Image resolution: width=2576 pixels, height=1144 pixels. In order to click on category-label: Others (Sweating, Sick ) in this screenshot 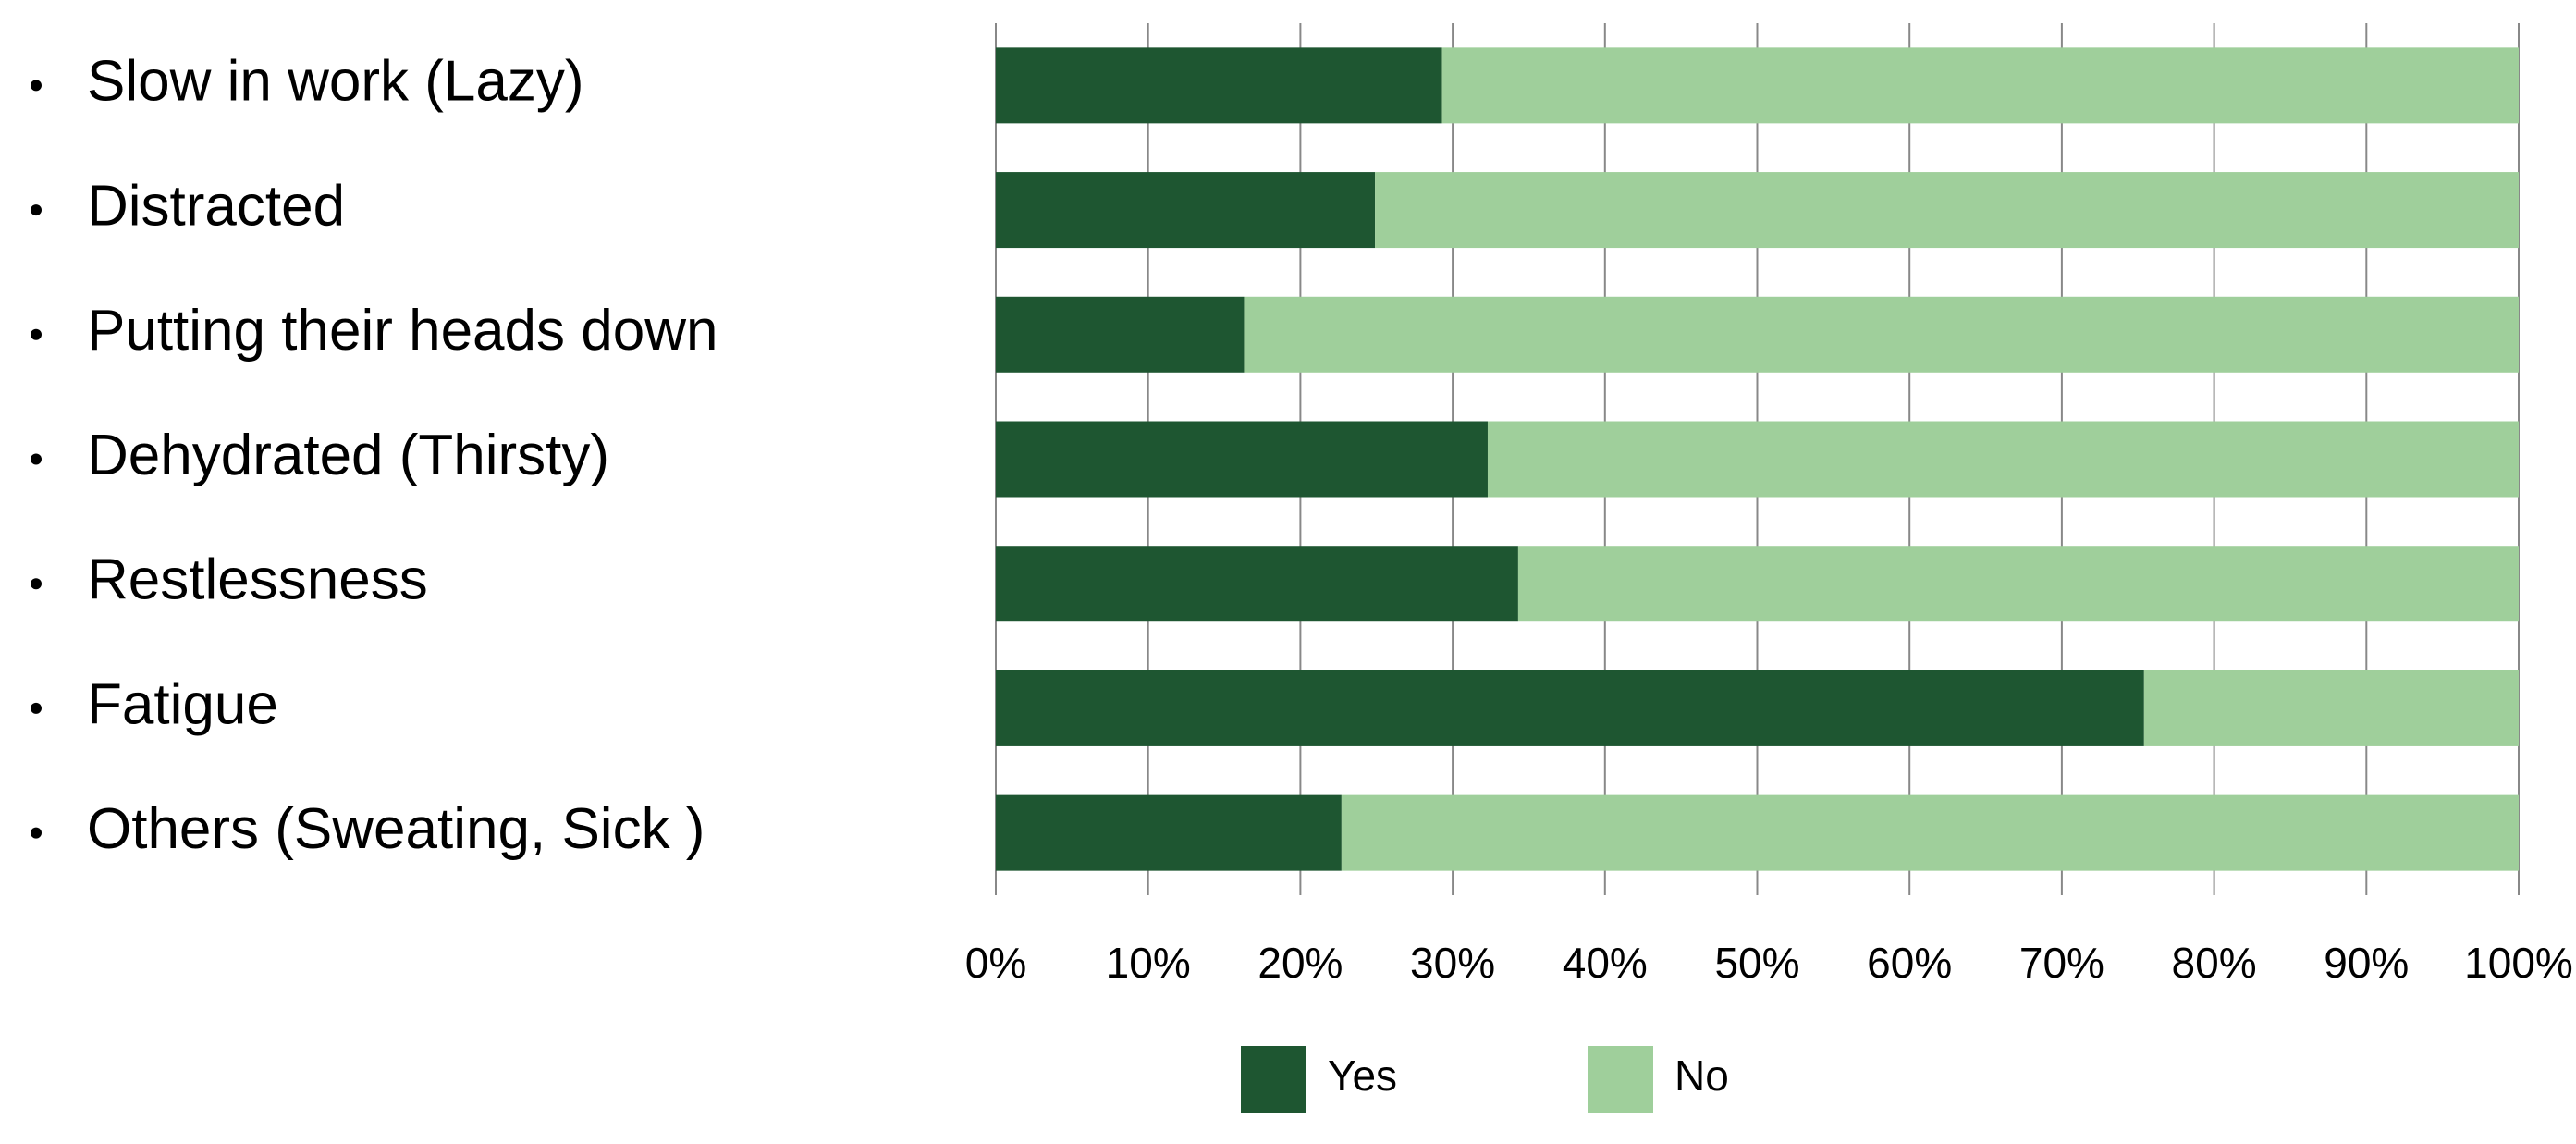, I will do `click(396, 829)`.